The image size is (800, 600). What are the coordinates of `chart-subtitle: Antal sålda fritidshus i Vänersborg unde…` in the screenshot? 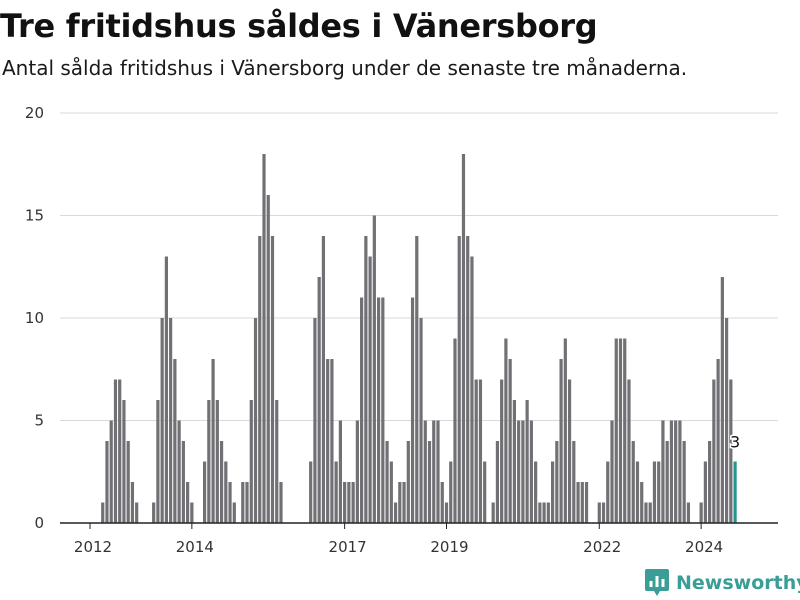 It's located at (345, 68).